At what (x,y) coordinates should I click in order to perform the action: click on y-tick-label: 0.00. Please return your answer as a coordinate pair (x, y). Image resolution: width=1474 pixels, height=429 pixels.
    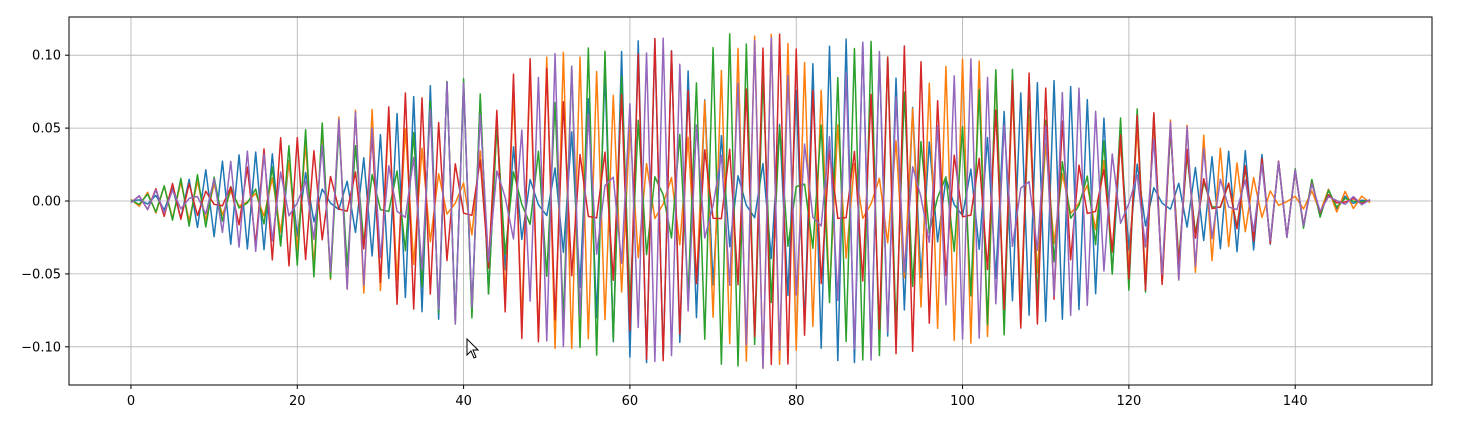
    Looking at the image, I should click on (46, 202).